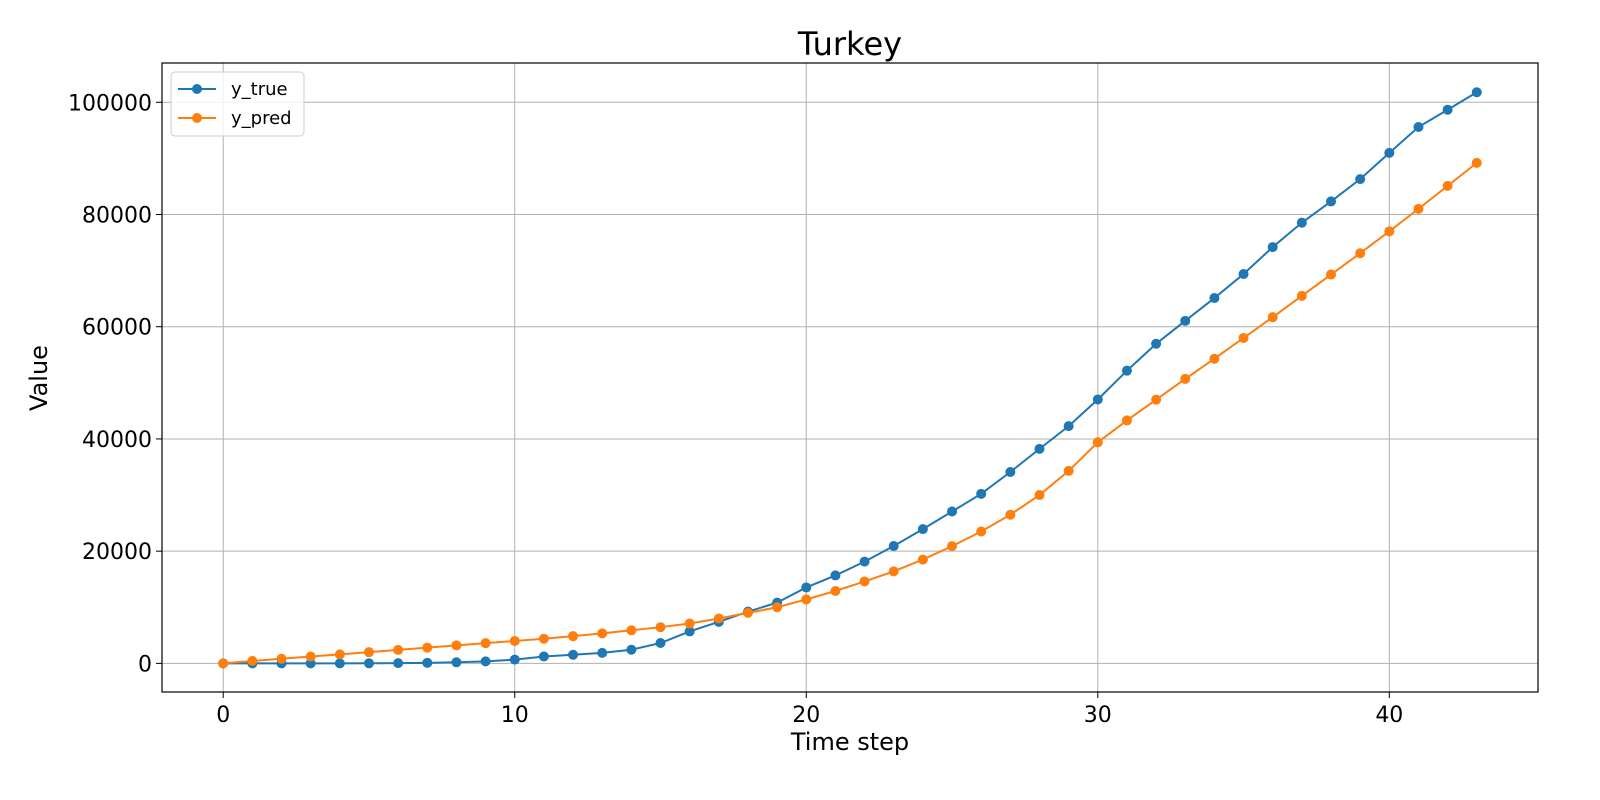 The height and width of the screenshot is (800, 1600). I want to click on y-tick-label: 40000, so click(117, 440).